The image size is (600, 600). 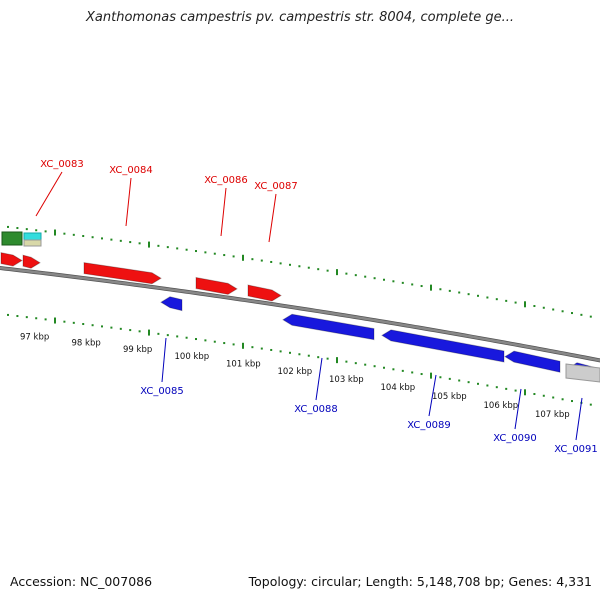 What do you see at coordinates (137, 350) in the screenshot?
I see `tick-label-2: 99 kbp` at bounding box center [137, 350].